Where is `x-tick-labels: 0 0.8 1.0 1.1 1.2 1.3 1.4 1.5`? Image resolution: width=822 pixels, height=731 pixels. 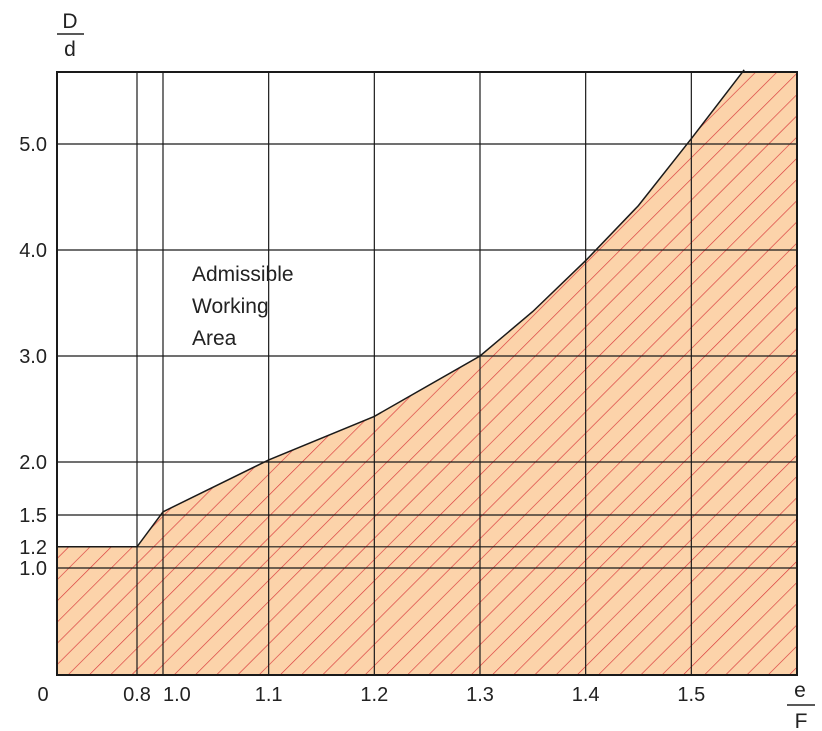
x-tick-labels: 0 0.8 1.0 1.1 1.2 1.3 1.4 1.5 is located at coordinates (371, 695).